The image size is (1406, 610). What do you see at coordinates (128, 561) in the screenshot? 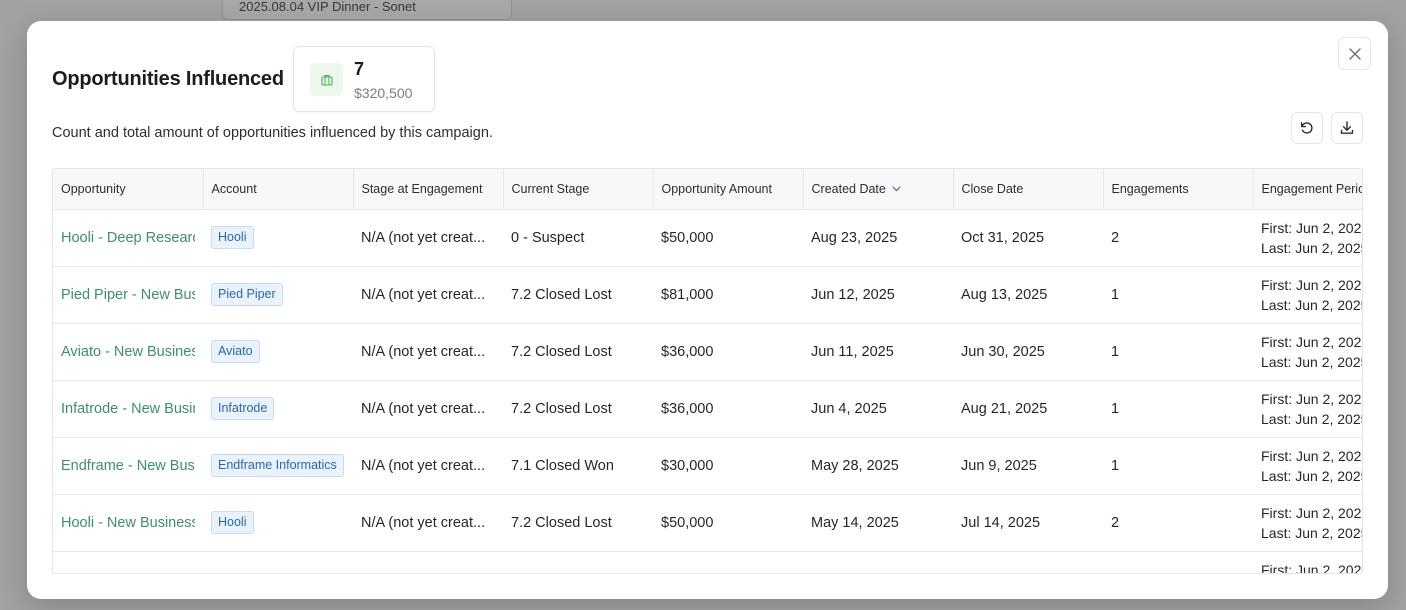
I see `opportunity-cell` at bounding box center [128, 561].